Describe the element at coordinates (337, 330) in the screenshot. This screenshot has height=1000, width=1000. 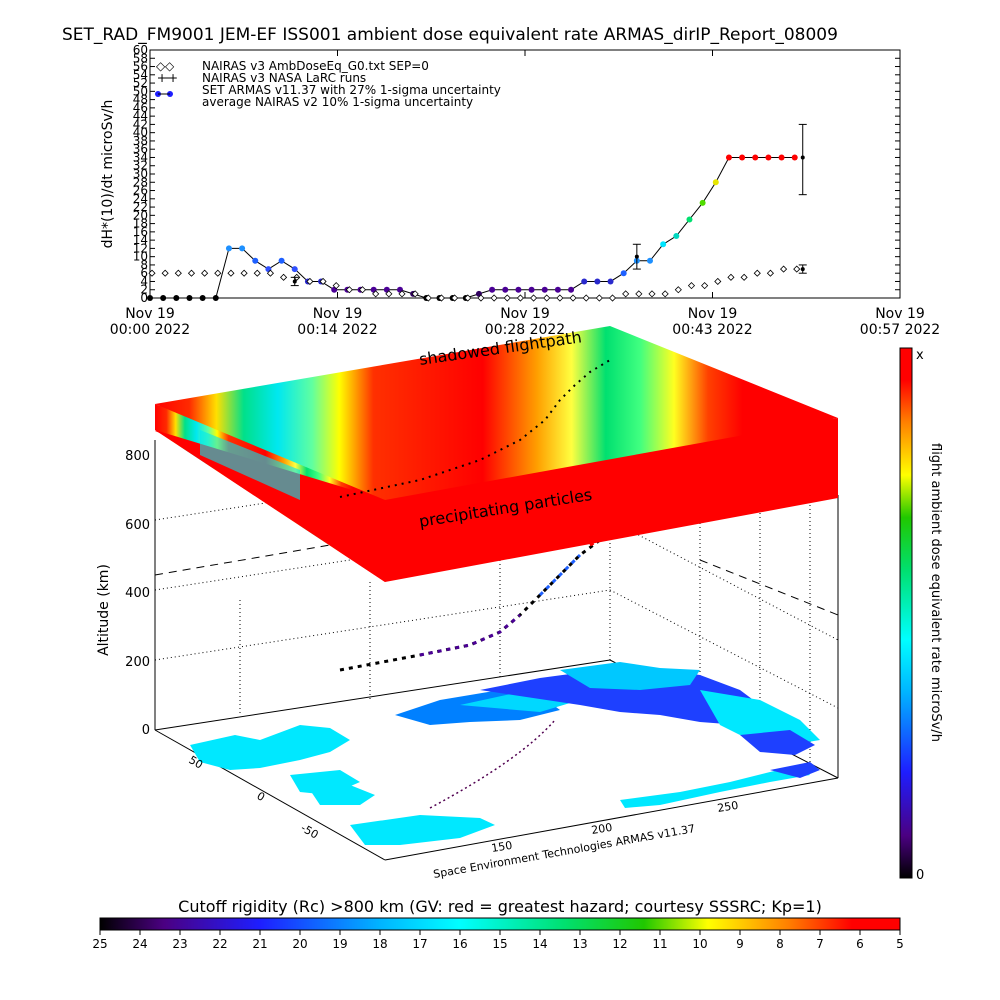
I see `x-tick-label-time: 00:14 2022` at that location.